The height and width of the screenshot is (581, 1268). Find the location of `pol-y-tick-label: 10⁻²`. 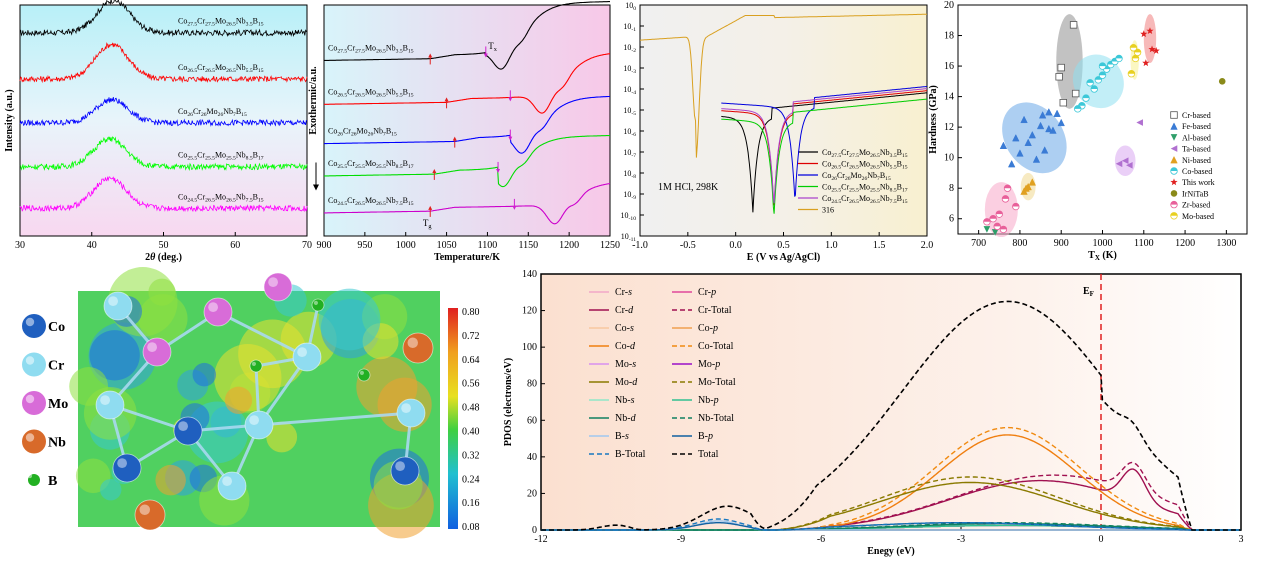

pol-y-tick-label: 10⁻² is located at coordinates (629, 48).